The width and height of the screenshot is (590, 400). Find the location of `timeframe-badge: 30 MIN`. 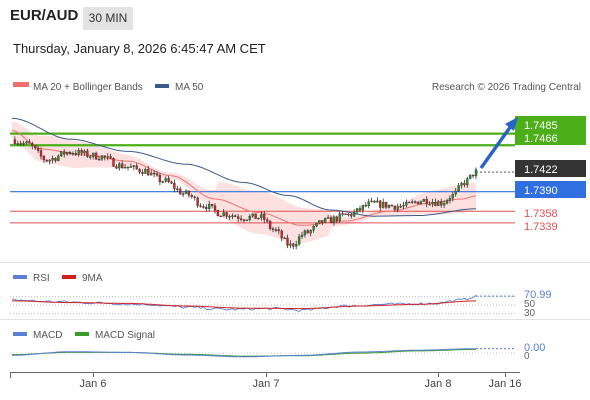

timeframe-badge: 30 MIN is located at coordinates (108, 18).